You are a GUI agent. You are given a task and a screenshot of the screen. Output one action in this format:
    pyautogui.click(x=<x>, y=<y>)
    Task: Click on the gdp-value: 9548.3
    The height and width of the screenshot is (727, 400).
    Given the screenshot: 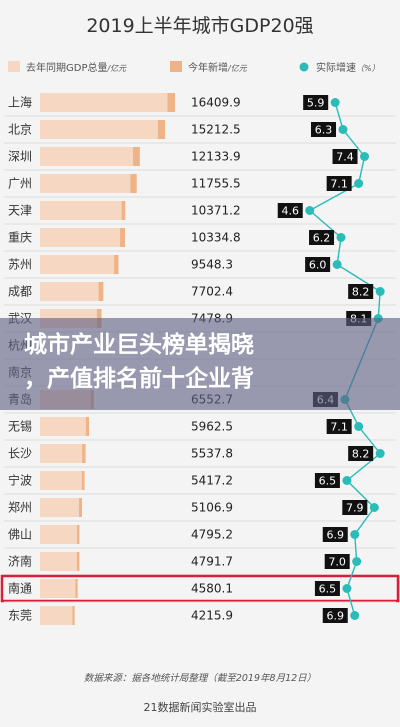 What is the action you would take?
    pyautogui.click(x=212, y=265)
    